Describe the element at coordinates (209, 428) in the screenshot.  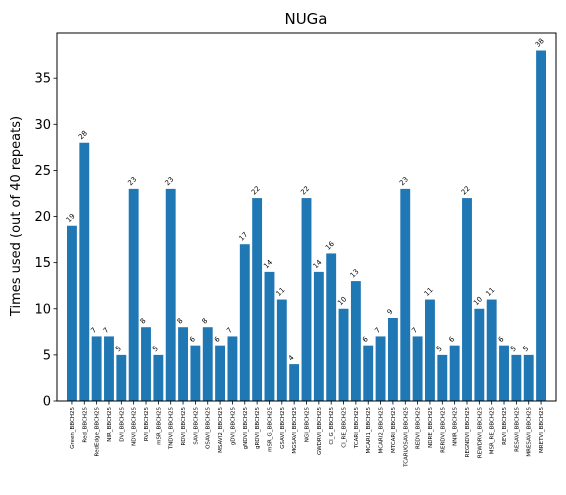
I see `x-tick-label: OSAVI_BBCH25` at that location.